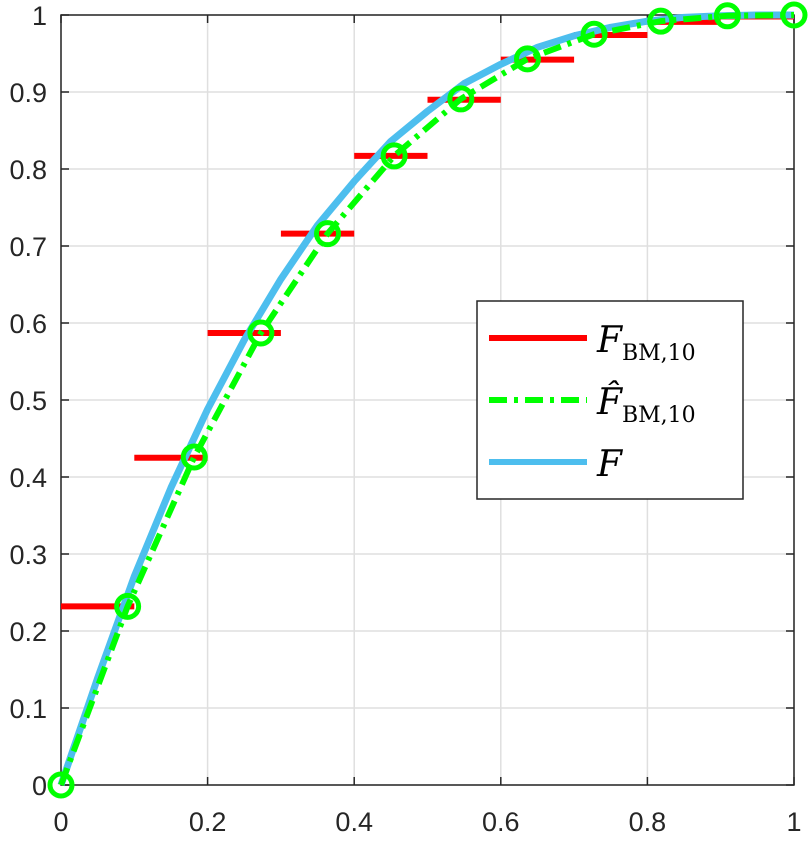  What do you see at coordinates (648, 822) in the screenshot?
I see `x-tick-label: 0.8` at bounding box center [648, 822].